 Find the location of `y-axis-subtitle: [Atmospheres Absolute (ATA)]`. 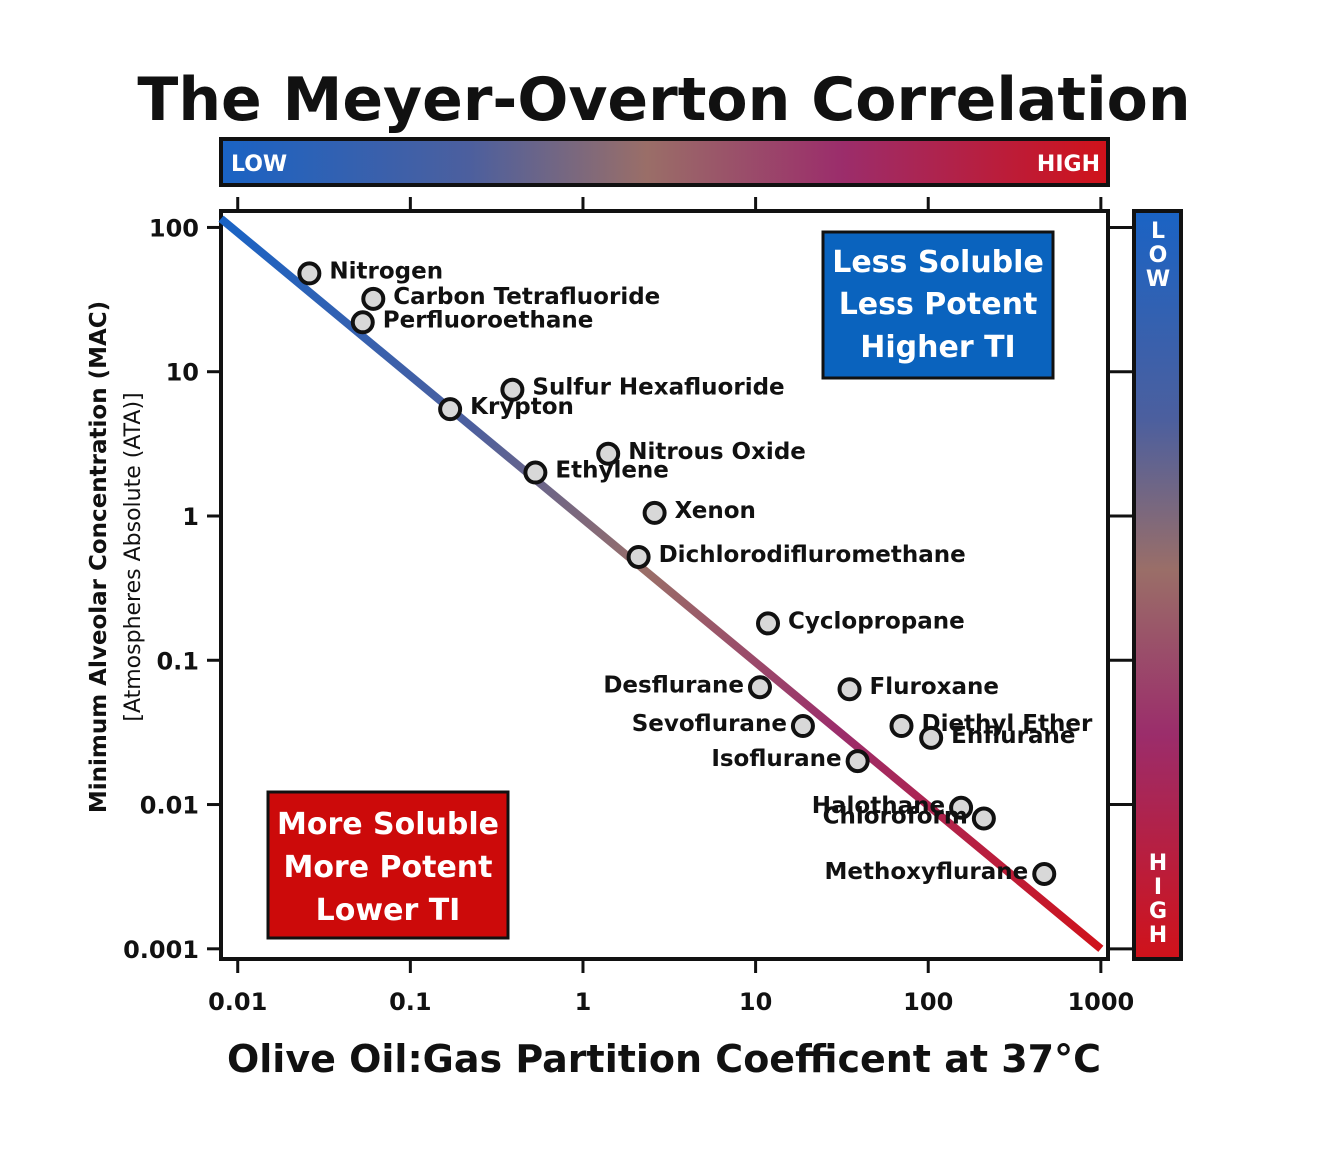

y-axis-subtitle: [Atmospheres Absolute (ATA)] is located at coordinates (133, 556).